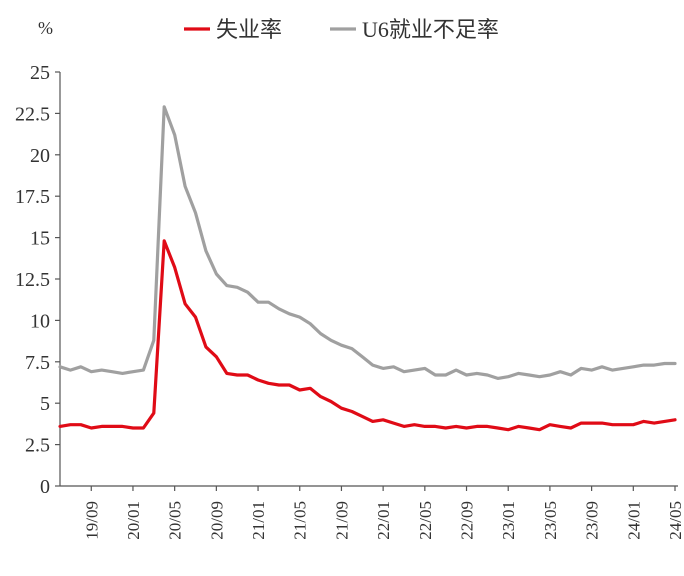  What do you see at coordinates (258, 520) in the screenshot?
I see `x-tick-label: 21/01` at bounding box center [258, 520].